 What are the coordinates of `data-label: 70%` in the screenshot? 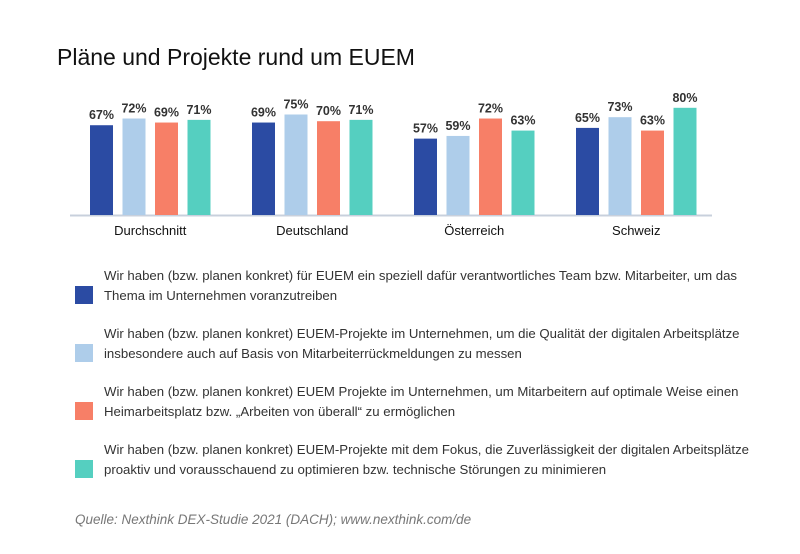 It's located at (328, 111).